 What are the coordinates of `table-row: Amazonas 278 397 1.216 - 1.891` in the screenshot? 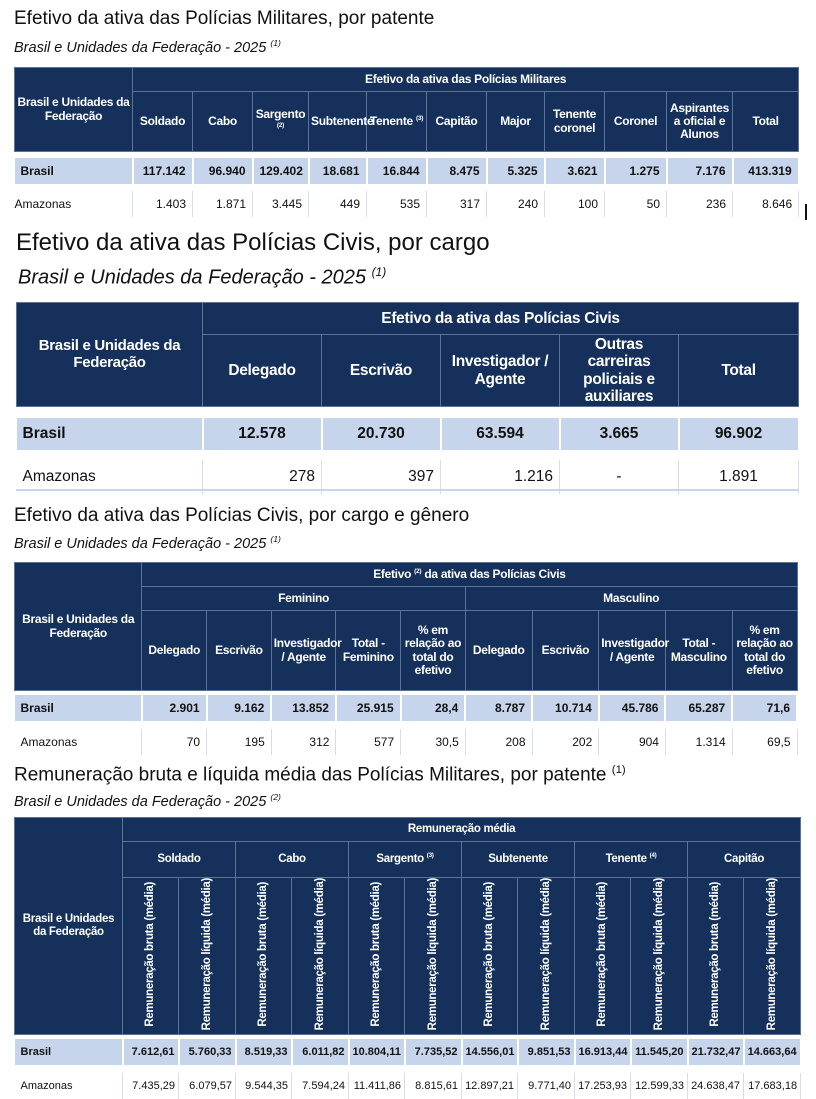 It's located at (408, 476).